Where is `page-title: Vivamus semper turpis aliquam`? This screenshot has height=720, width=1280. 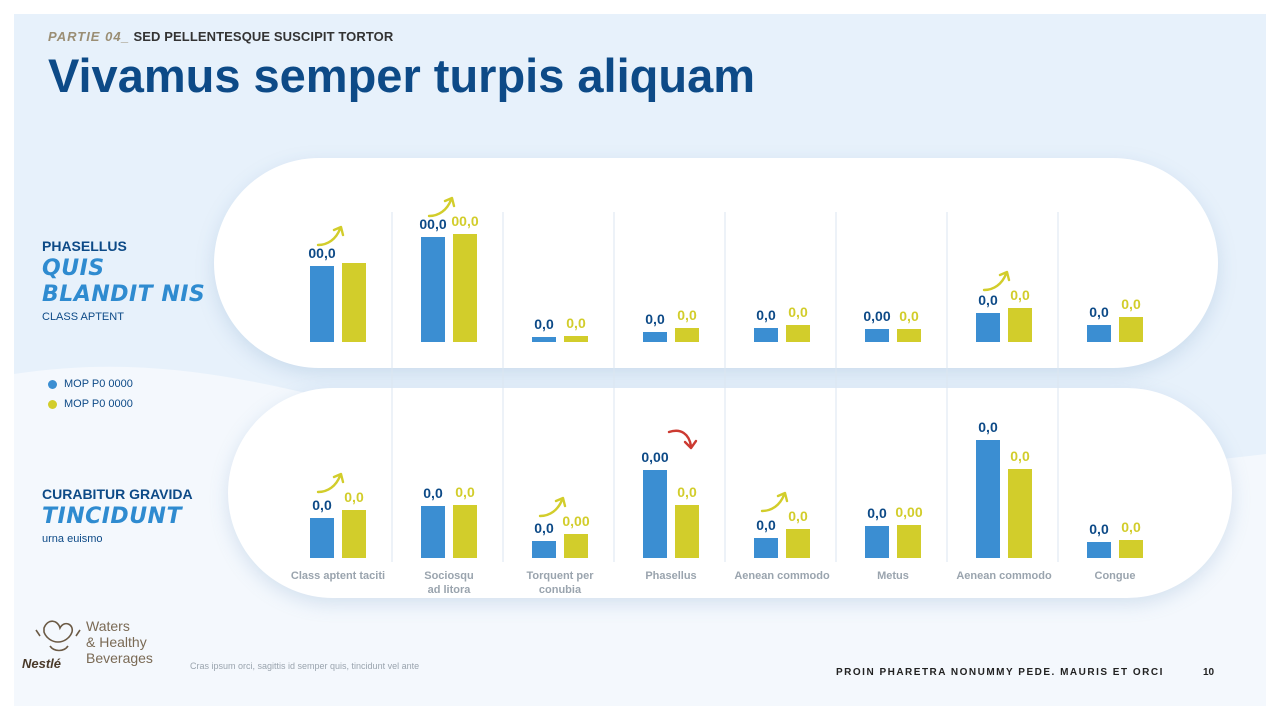
page-title: Vivamus semper turpis aliquam is located at coordinates (402, 75).